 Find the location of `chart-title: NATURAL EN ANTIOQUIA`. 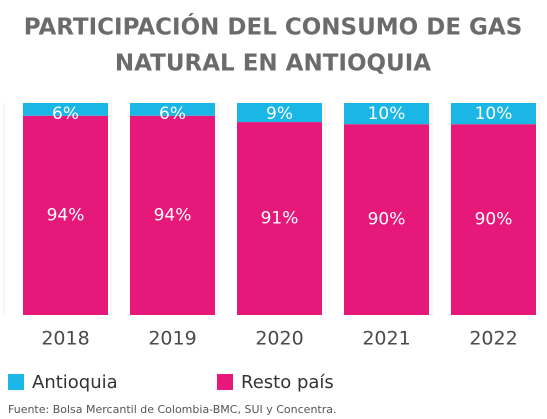

chart-title: NATURAL EN ANTIOQUIA is located at coordinates (273, 64).